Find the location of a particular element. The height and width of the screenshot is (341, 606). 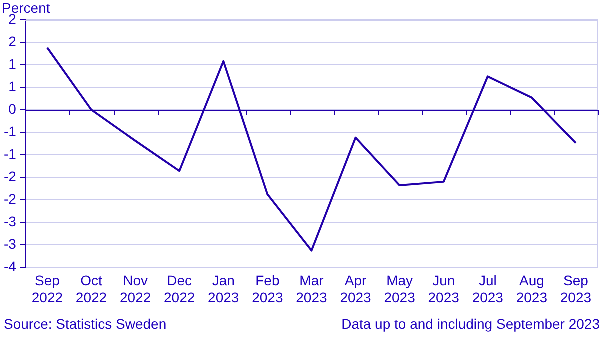

text: Data up to and including September 2023 is located at coordinates (471, 324).